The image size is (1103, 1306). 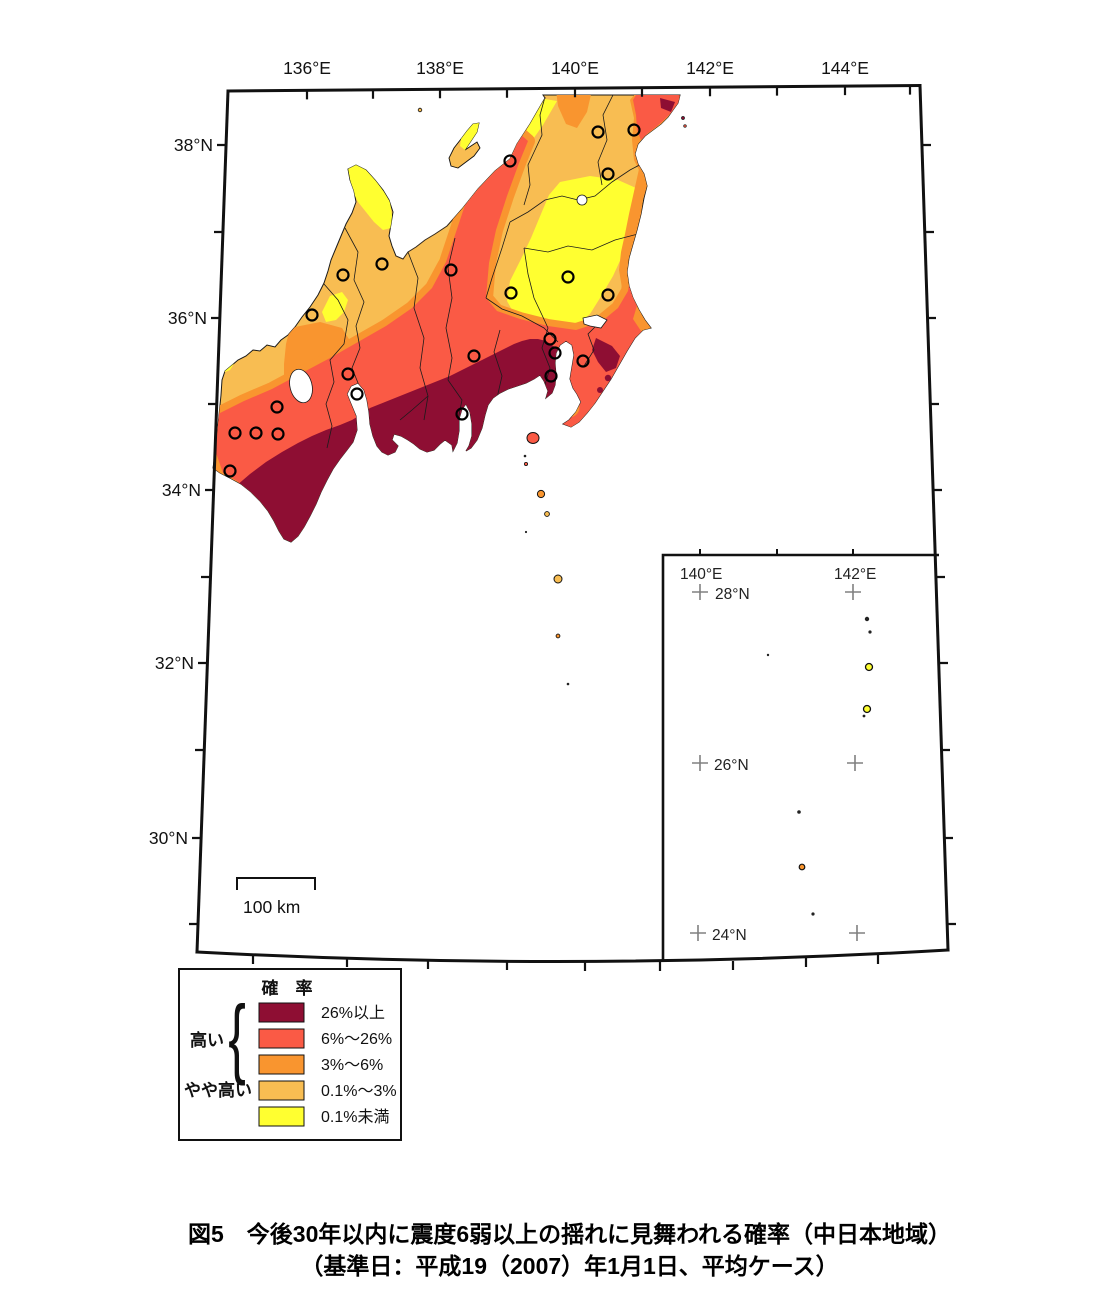 I want to click on frame-right-border, so click(x=934, y=517).